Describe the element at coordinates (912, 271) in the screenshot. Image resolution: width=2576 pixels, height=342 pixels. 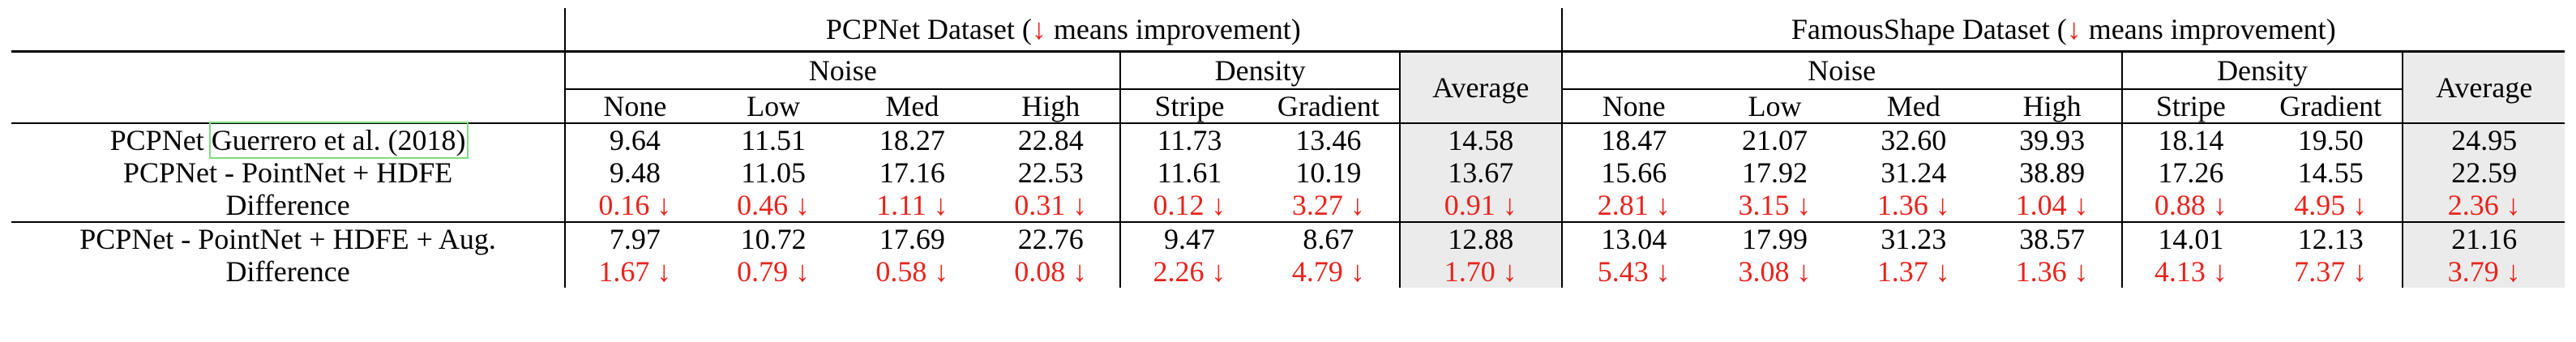
I see `cell-difference: 0.58 ↓` at that location.